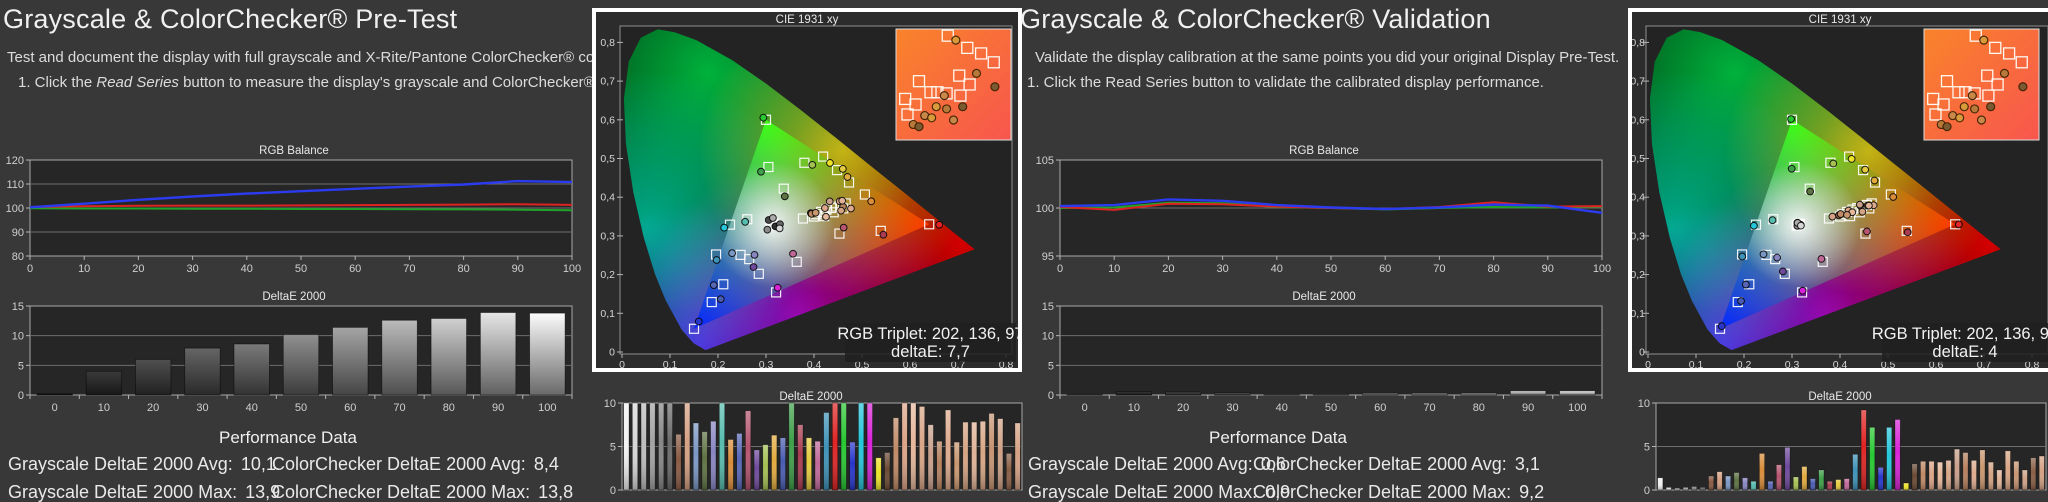  Describe the element at coordinates (927, 334) in the screenshot. I see `svg-text: RGB Triplet: 202, 136, 97` at that location.